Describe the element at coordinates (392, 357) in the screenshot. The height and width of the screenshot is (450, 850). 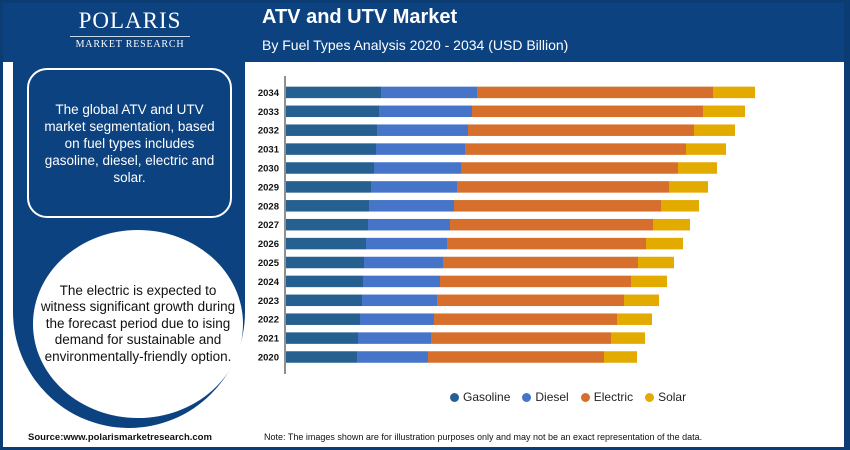
I see `bar-diesel-2020` at that location.